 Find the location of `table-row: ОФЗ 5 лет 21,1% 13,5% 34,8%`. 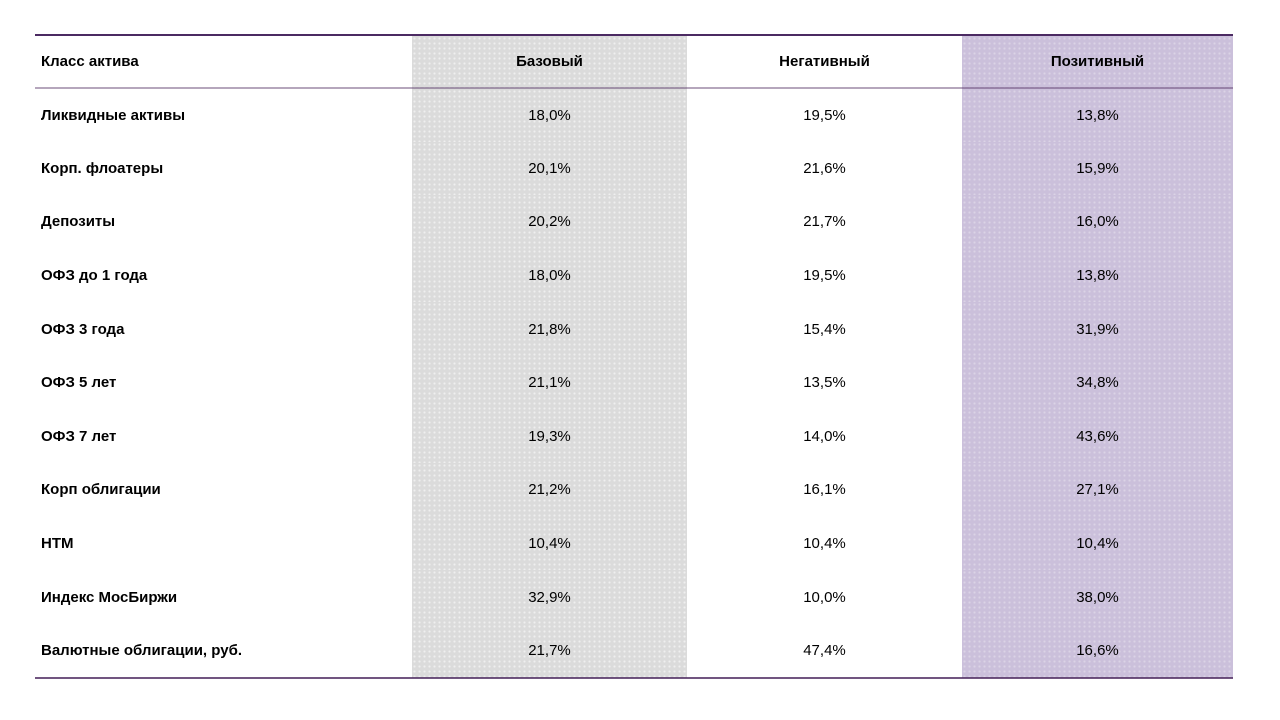

table-row: ОФЗ 5 лет 21,1% 13,5% 34,8% is located at coordinates (634, 382).